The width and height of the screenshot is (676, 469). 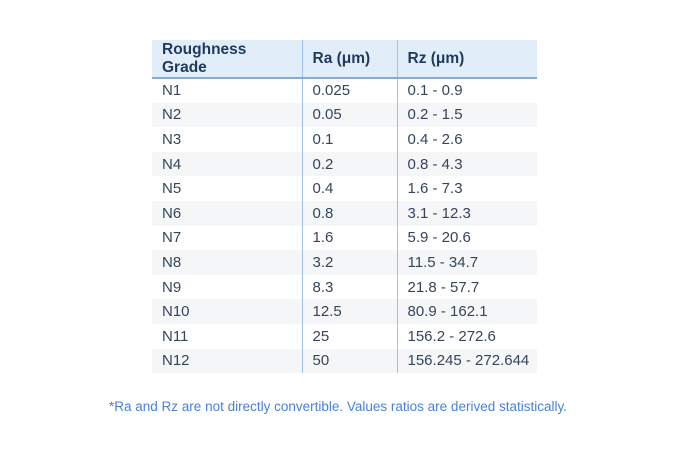 What do you see at coordinates (349, 336) in the screenshot?
I see `ra-cell: 25` at bounding box center [349, 336].